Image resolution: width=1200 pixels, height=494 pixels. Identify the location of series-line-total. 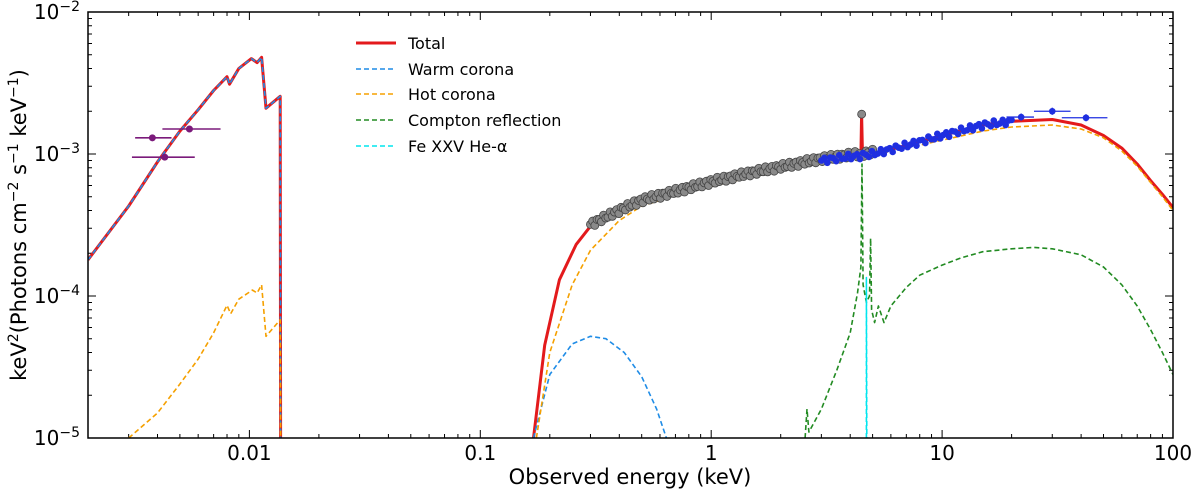
(185, 246).